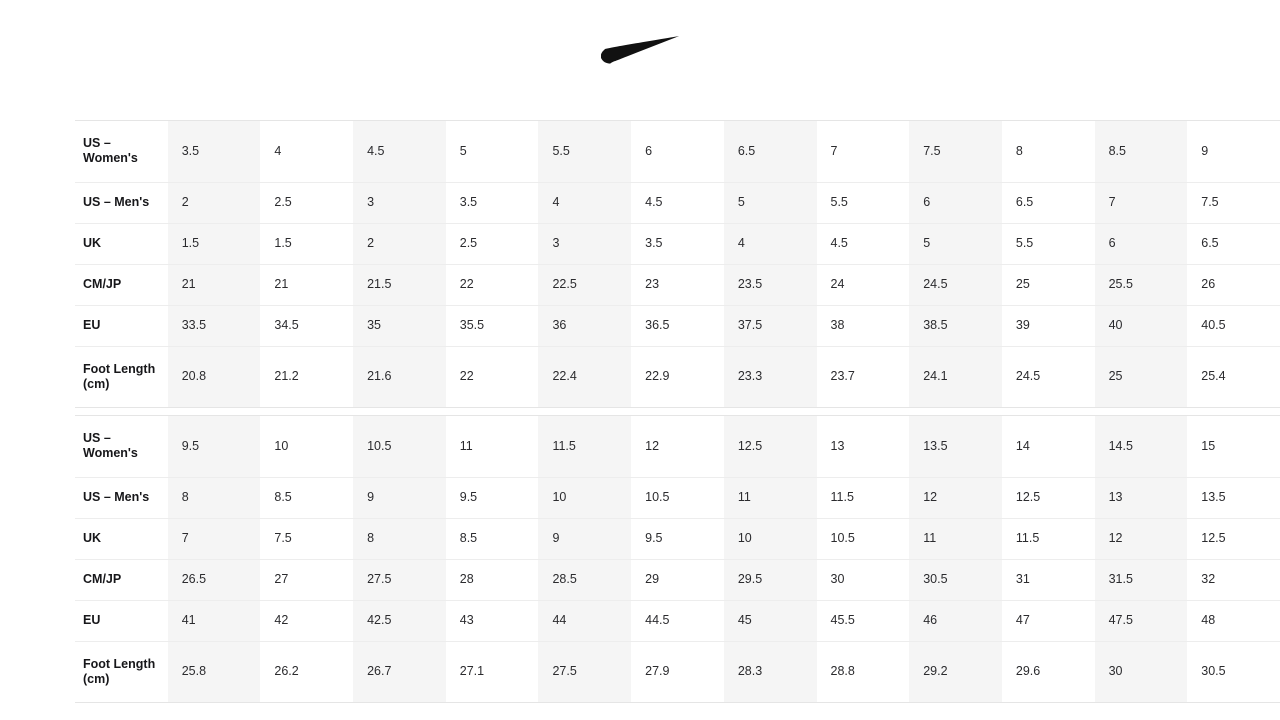 Image resolution: width=1280 pixels, height=720 pixels. Describe the element at coordinates (1233, 621) in the screenshot. I see `size-cell: 48` at that location.